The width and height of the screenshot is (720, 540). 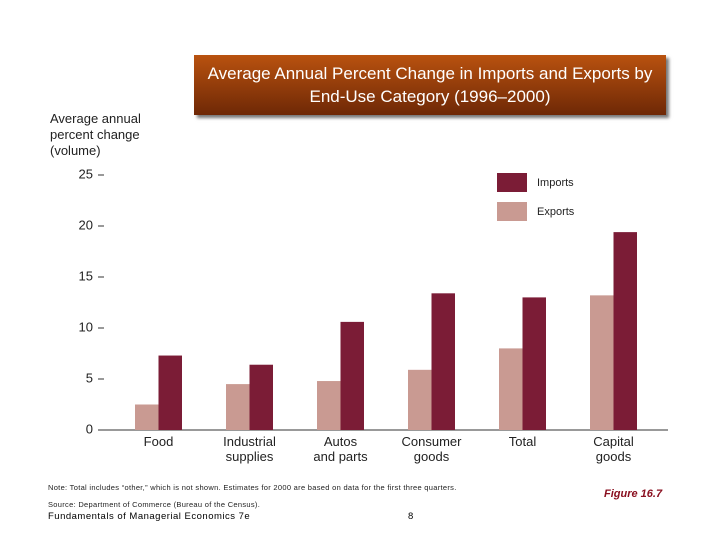 I want to click on y-tick-label: 25, so click(x=86, y=173).